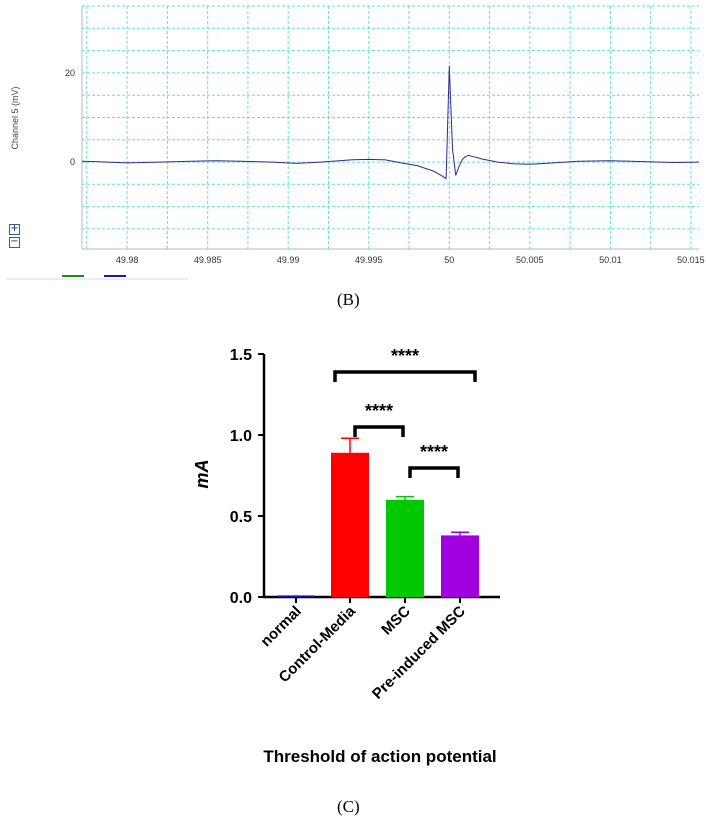  Describe the element at coordinates (14, 229) in the screenshot. I see `zoom-in-button: +` at that location.